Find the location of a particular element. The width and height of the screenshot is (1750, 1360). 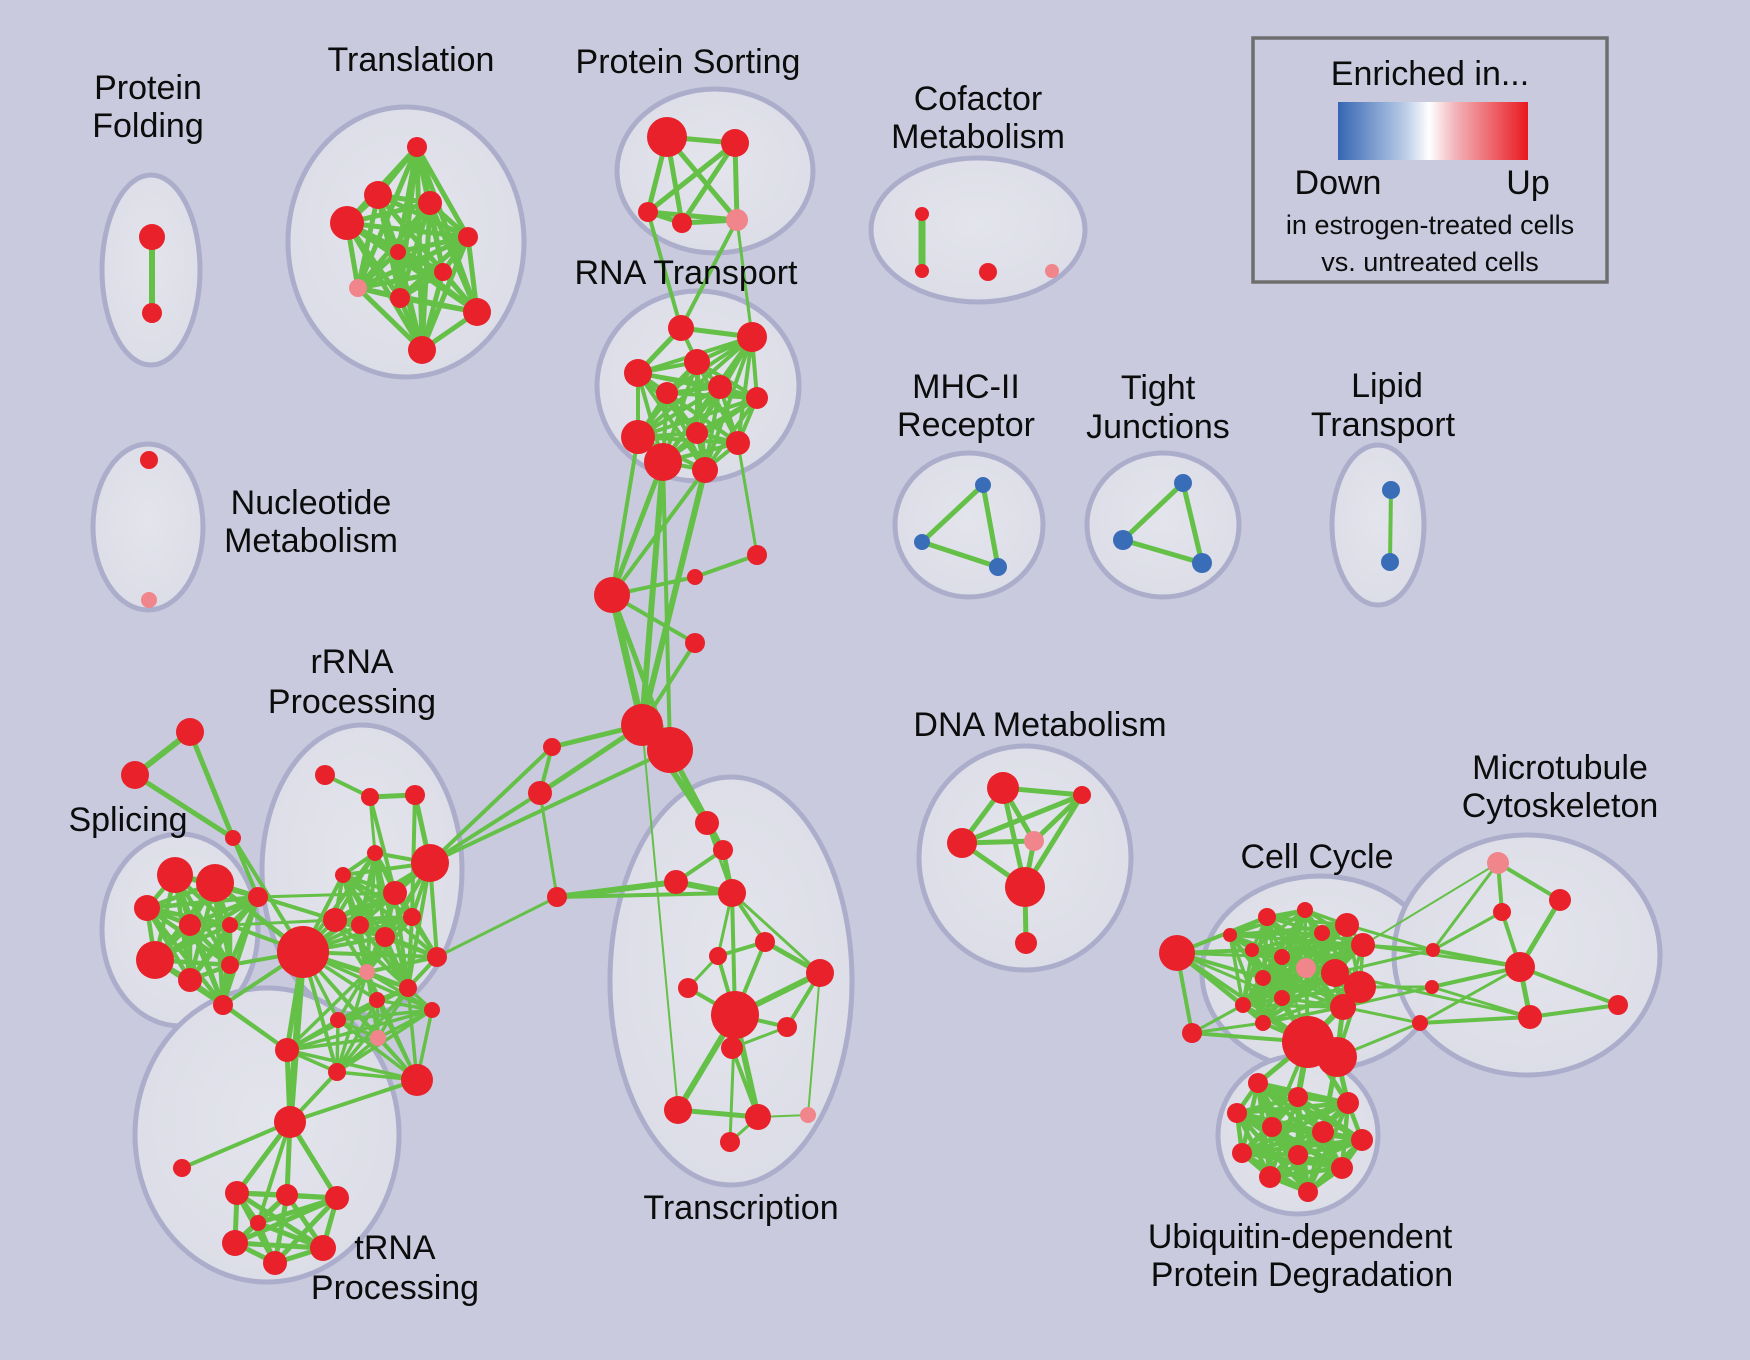

node-118-red is located at coordinates (1267, 917).